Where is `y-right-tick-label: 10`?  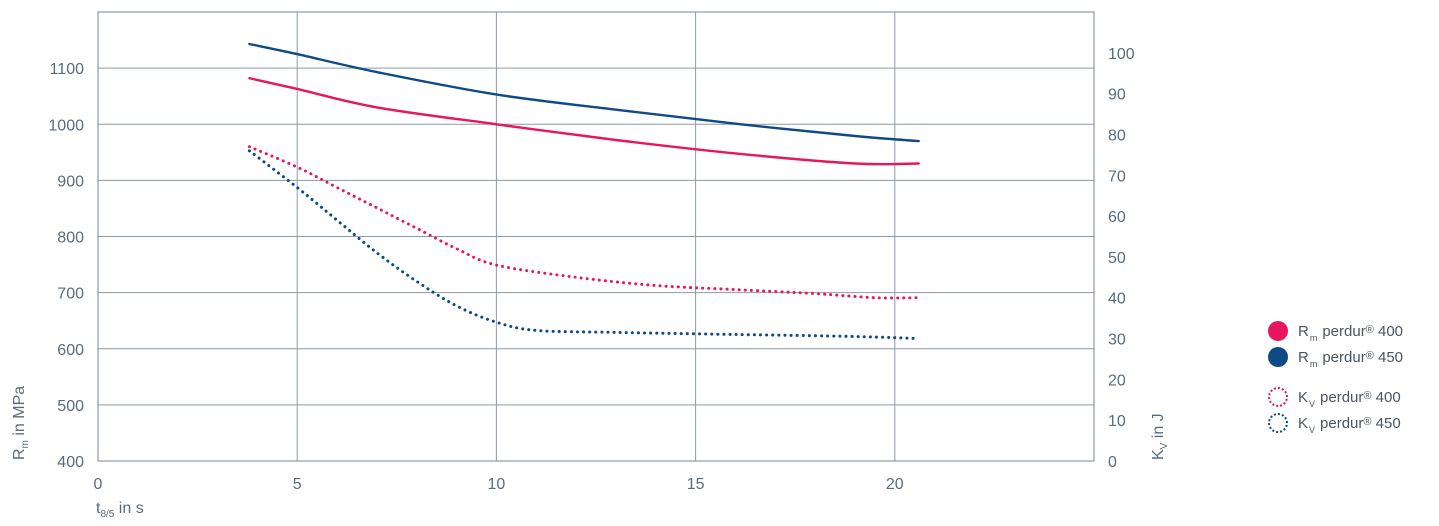 y-right-tick-label: 10 is located at coordinates (1117, 421).